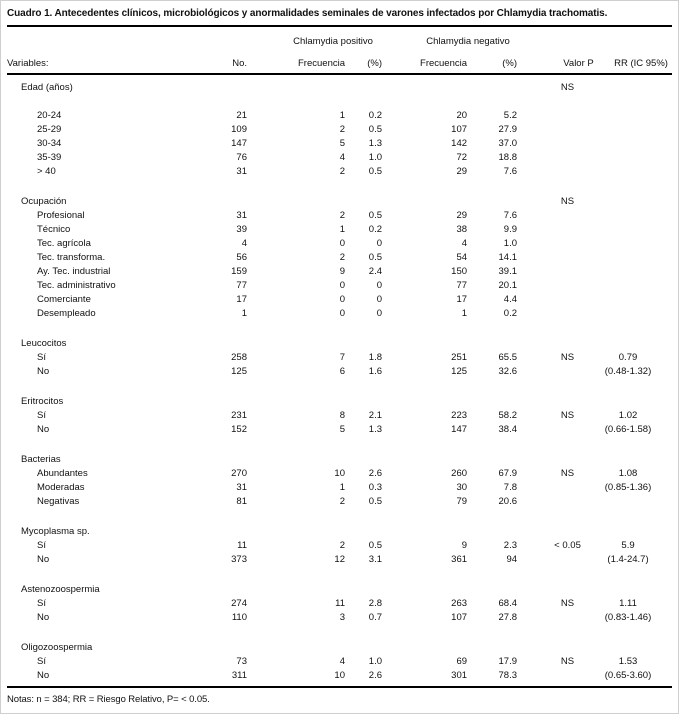 The height and width of the screenshot is (714, 679). I want to click on table-row: Profesional 31 2 0.5 29 7.6, so click(339, 216).